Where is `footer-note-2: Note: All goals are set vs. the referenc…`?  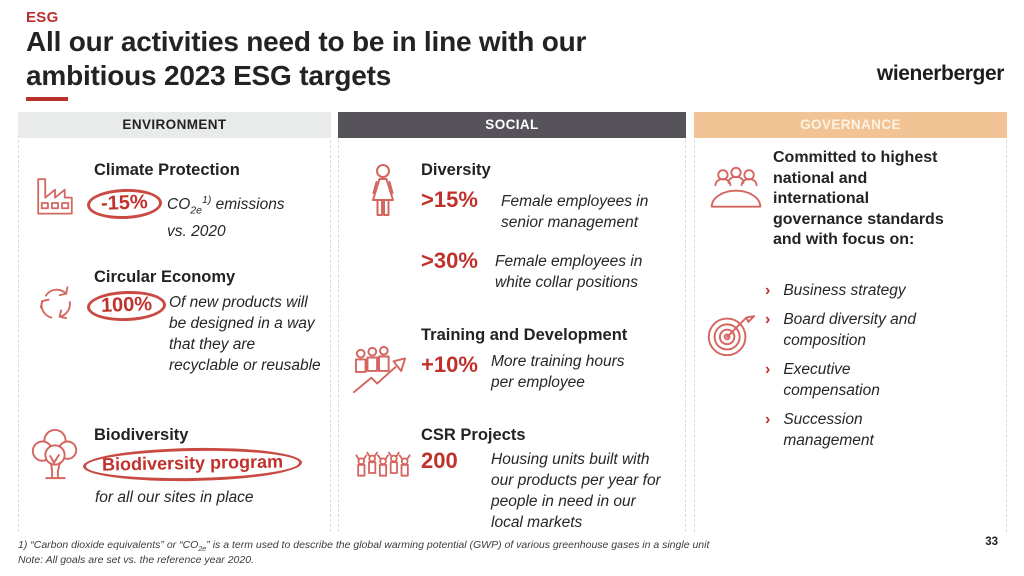 footer-note-2: Note: All goals are set vs. the referenc… is located at coordinates (136, 560).